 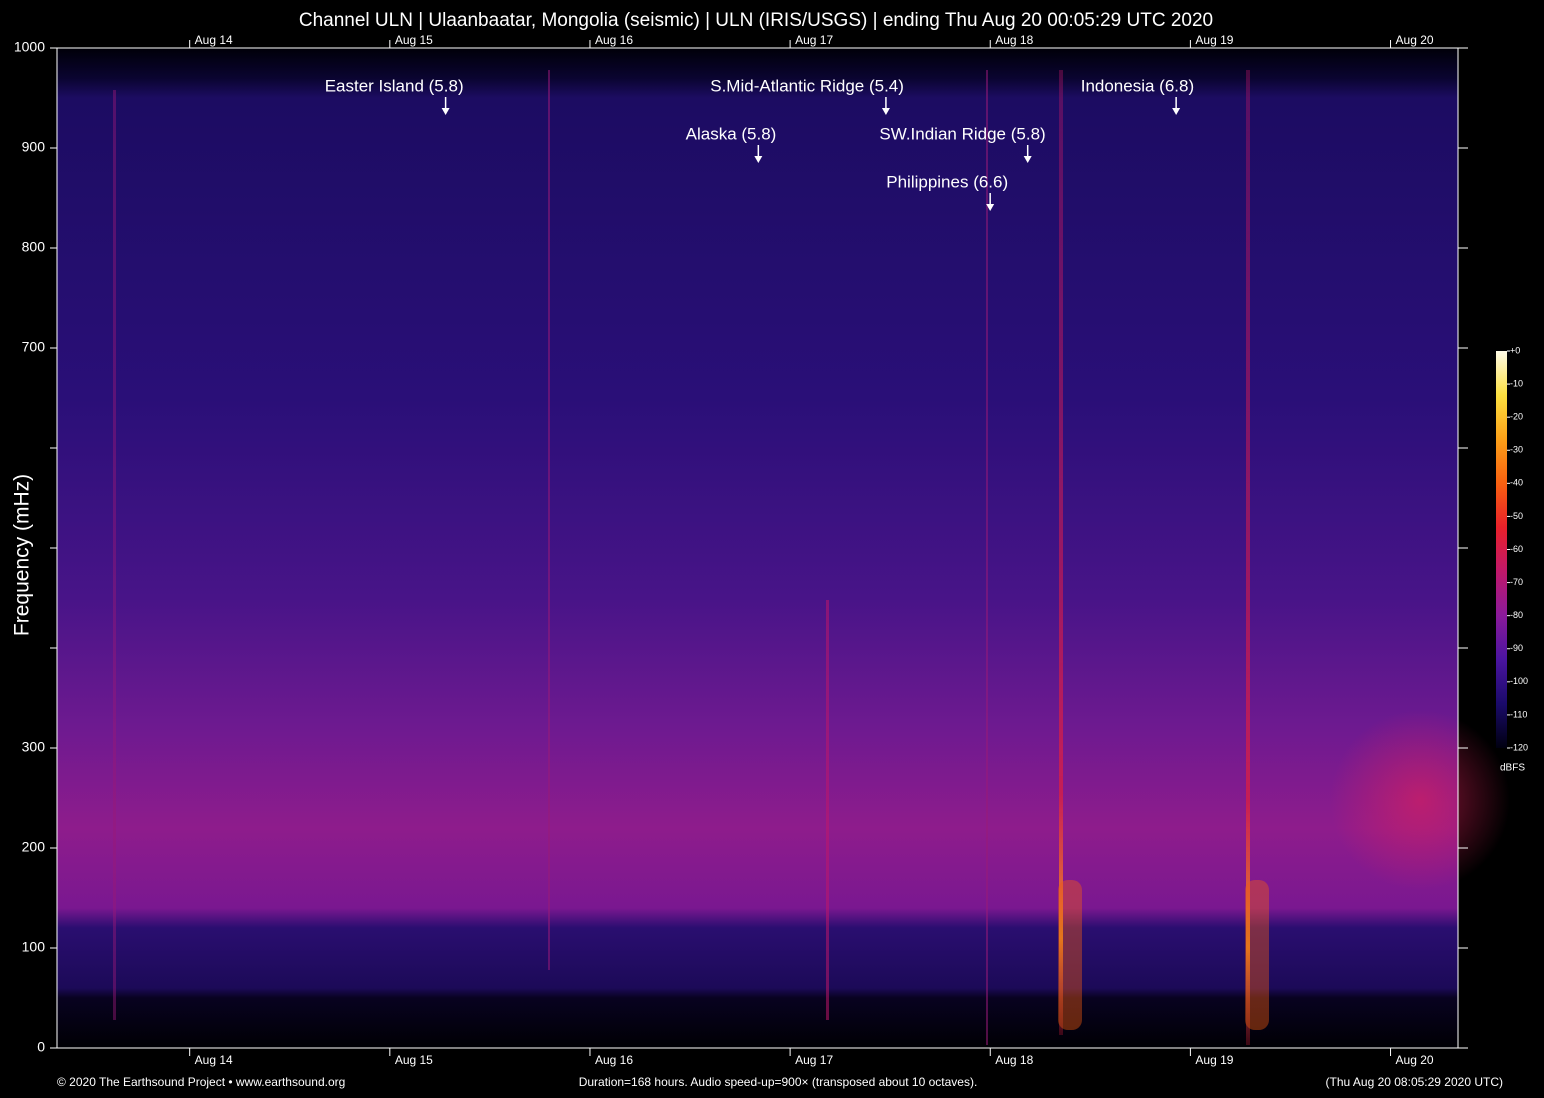 I want to click on y-tick-label: 700, so click(x=34, y=347).